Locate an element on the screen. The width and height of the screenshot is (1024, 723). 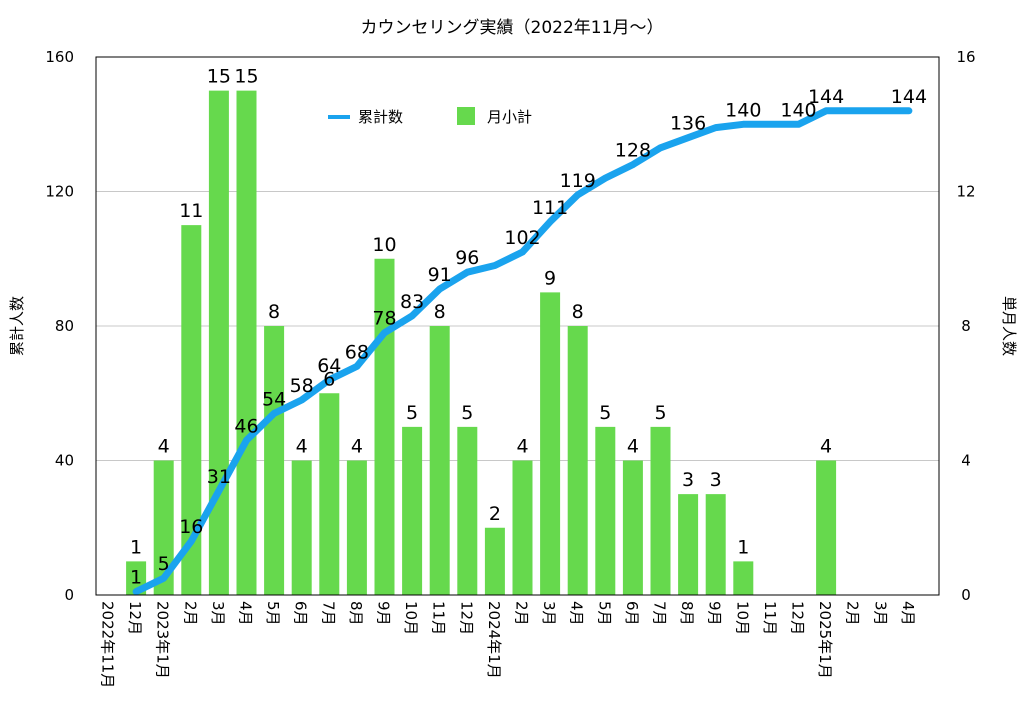
x-category-label: 2023年1月 is located at coordinates (163, 640).